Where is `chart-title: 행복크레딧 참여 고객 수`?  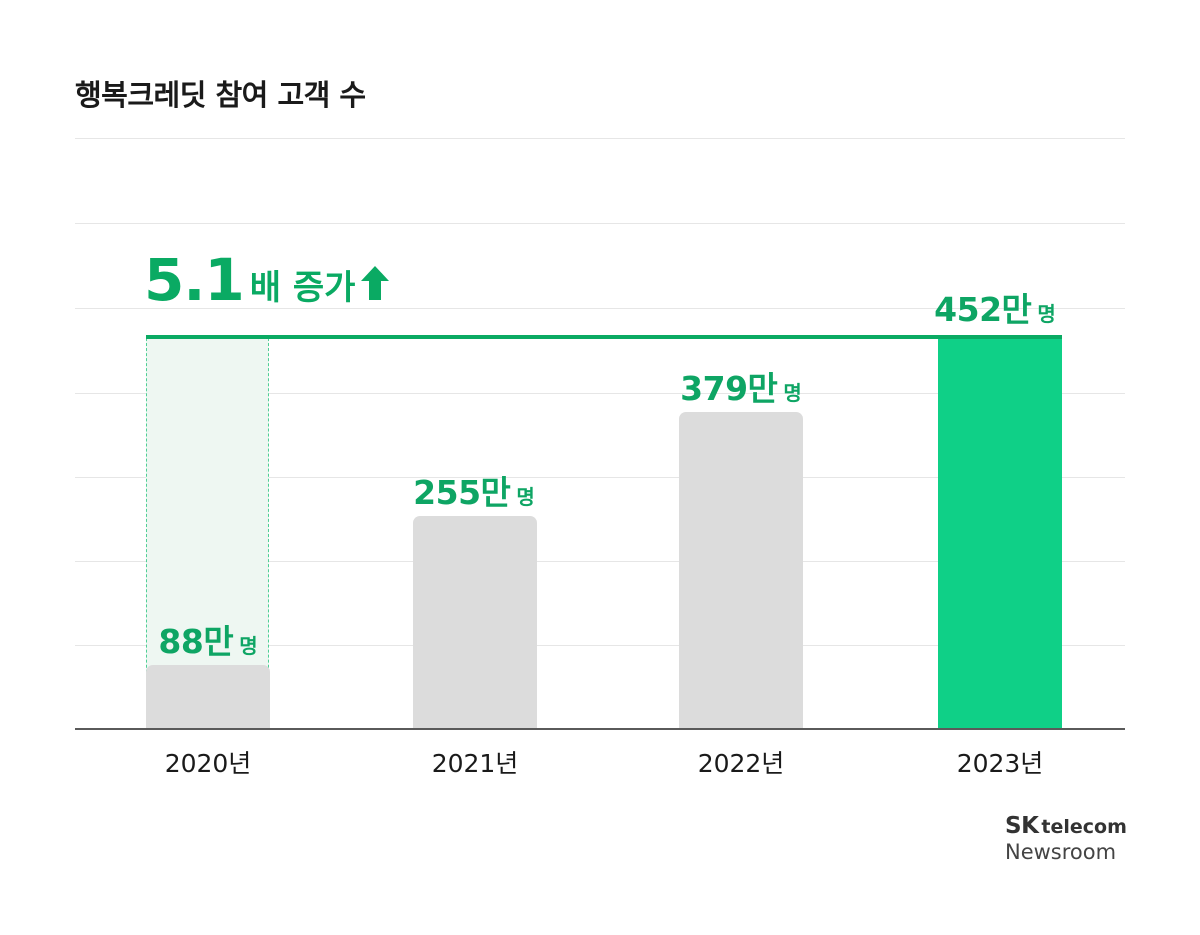 chart-title: 행복크레딧 참여 고객 수 is located at coordinates (220, 95).